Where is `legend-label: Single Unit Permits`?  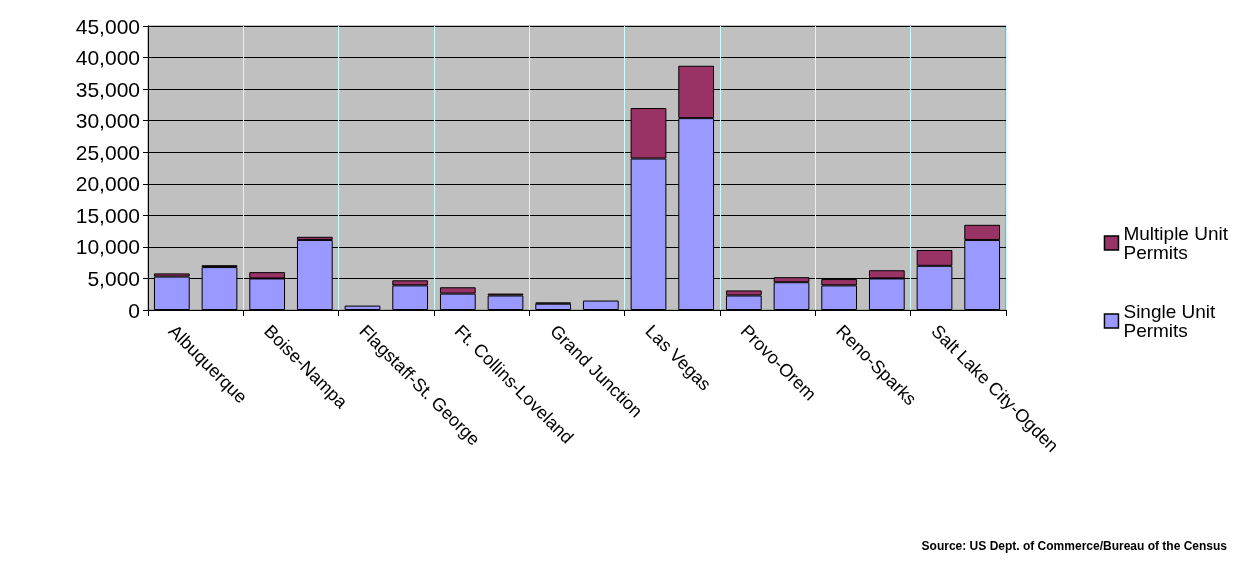
legend-label: Single Unit Permits is located at coordinates (1170, 321).